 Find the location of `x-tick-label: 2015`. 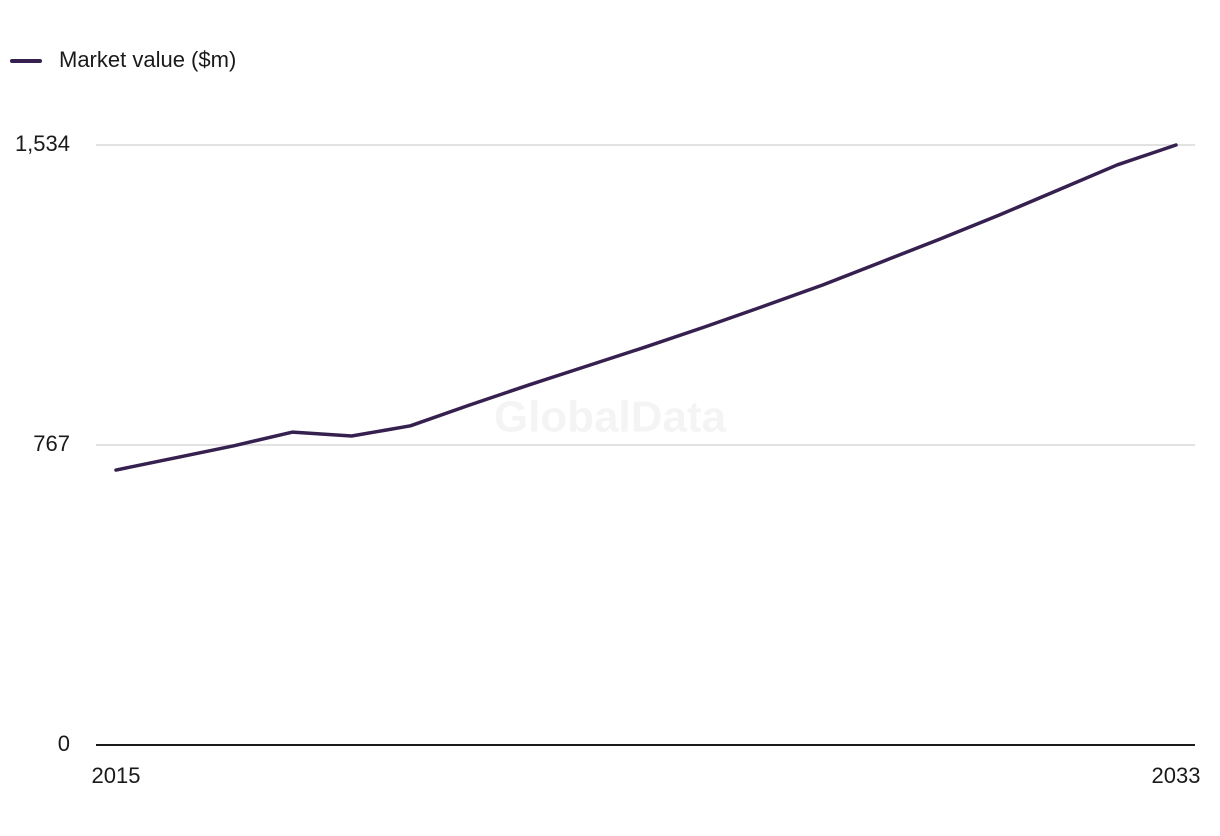

x-tick-label: 2015 is located at coordinates (116, 775).